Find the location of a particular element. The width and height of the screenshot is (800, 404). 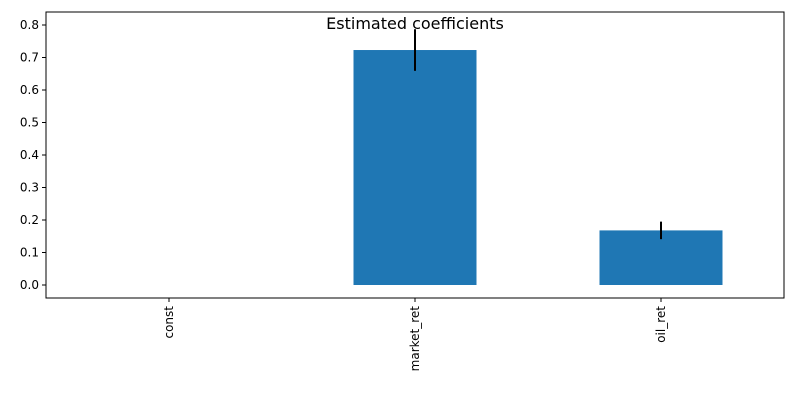

chart-title: Estimated coefficients is located at coordinates (415, 23).